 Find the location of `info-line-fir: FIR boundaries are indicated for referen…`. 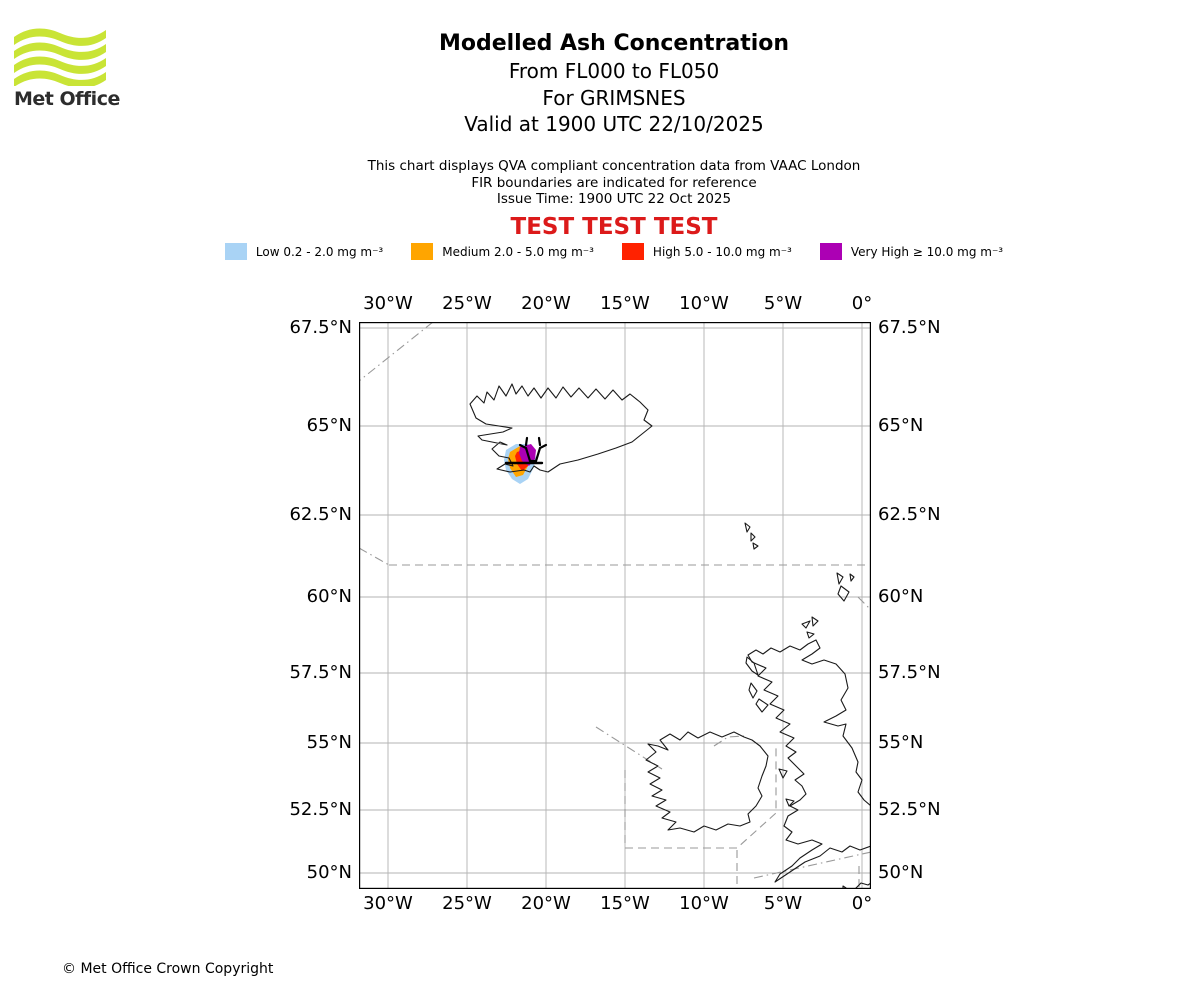

info-line-fir: FIR boundaries are indicated for referen… is located at coordinates (614, 182).